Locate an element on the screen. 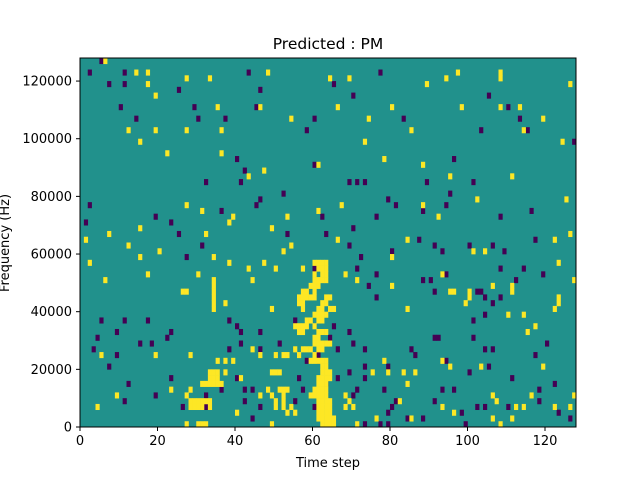  x-axis-label: Time step is located at coordinates (327, 463).